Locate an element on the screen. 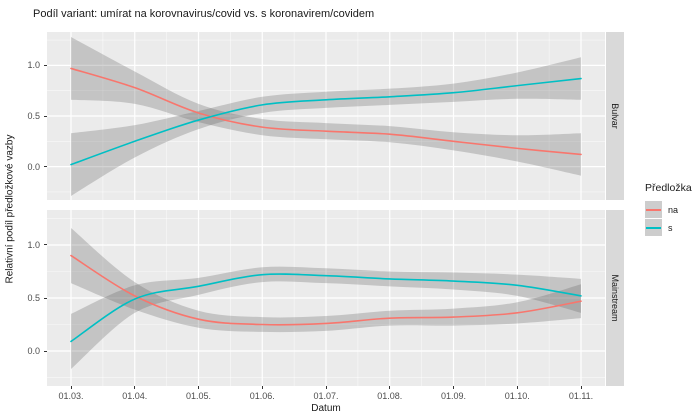 The height and width of the screenshot is (420, 700). facet-strip-label: Mainstream is located at coordinates (615, 298).